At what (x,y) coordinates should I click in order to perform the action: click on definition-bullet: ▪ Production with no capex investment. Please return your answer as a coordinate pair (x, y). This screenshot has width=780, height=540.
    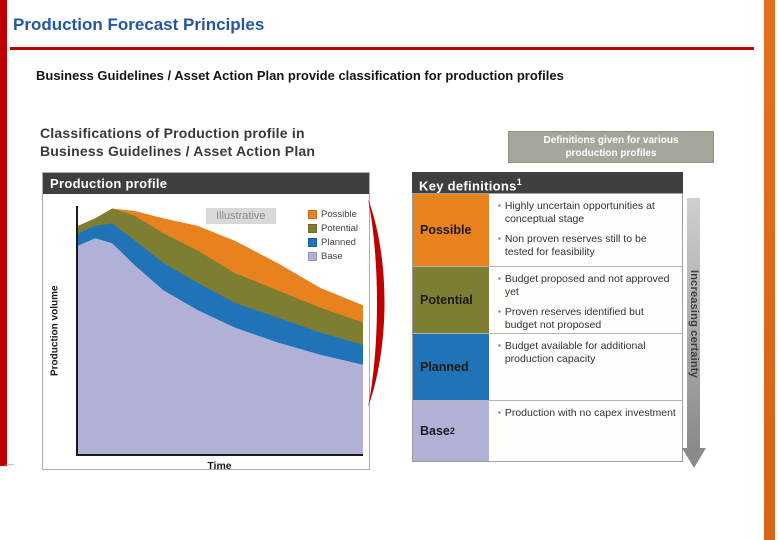
    Looking at the image, I should click on (587, 413).